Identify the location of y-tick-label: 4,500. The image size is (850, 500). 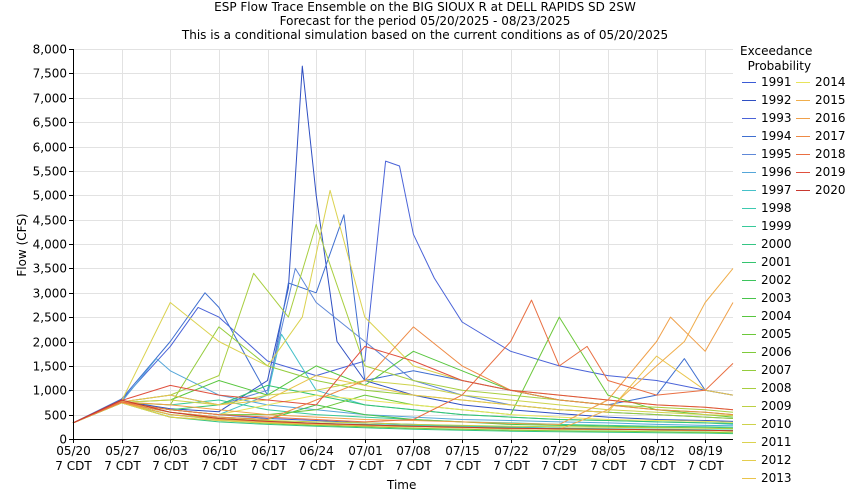
(50, 221).